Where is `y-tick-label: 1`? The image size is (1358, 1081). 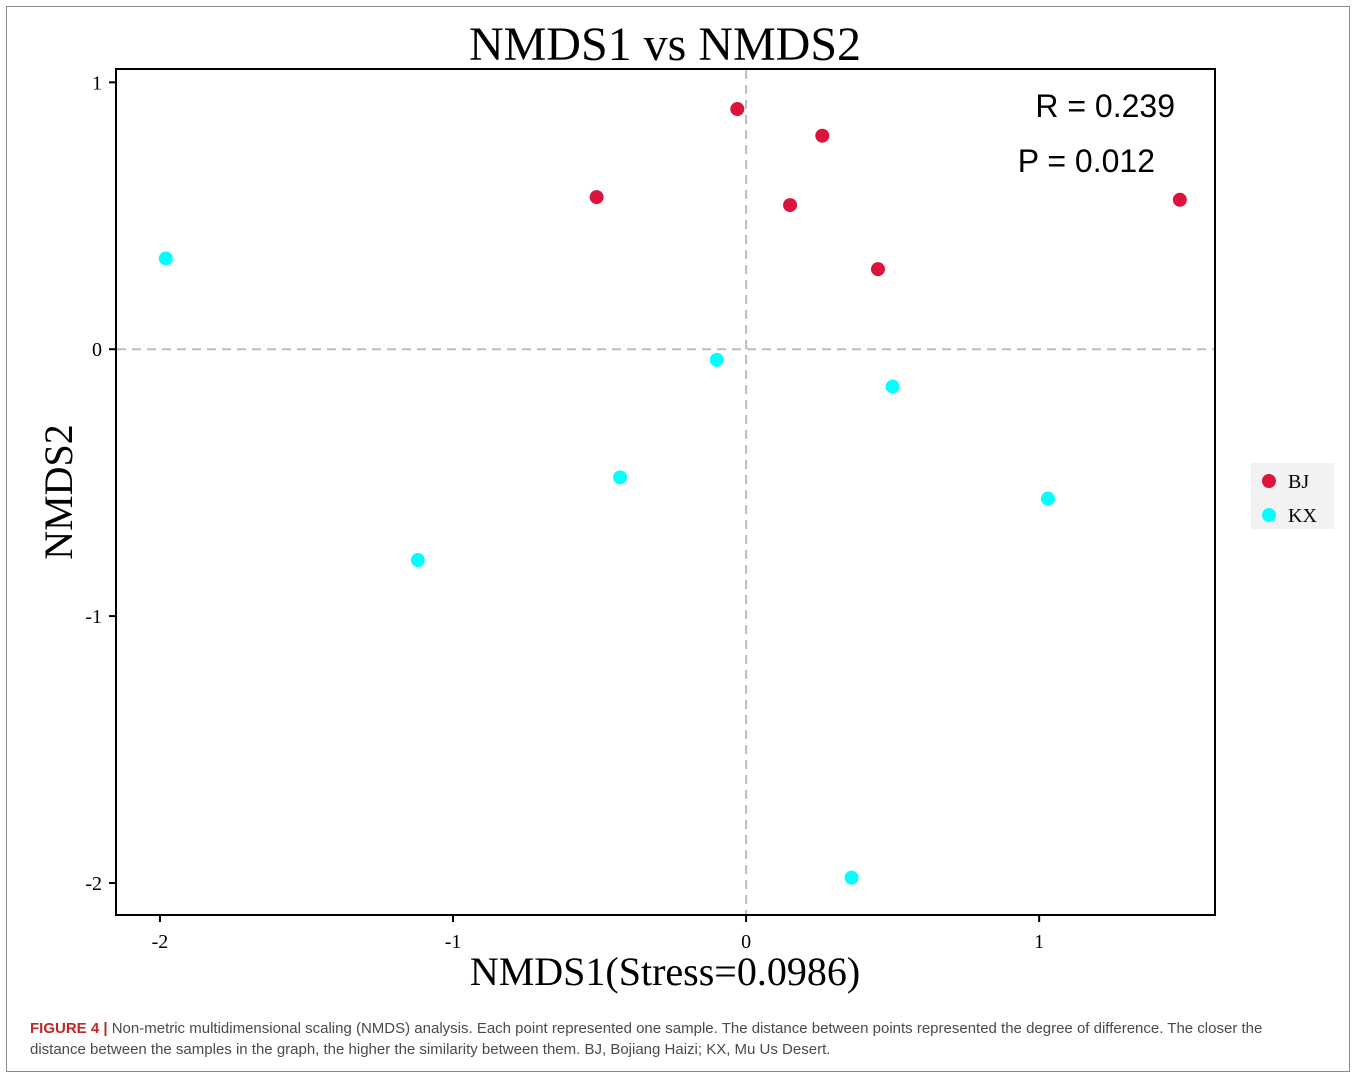
y-tick-label: 1 is located at coordinates (97, 83).